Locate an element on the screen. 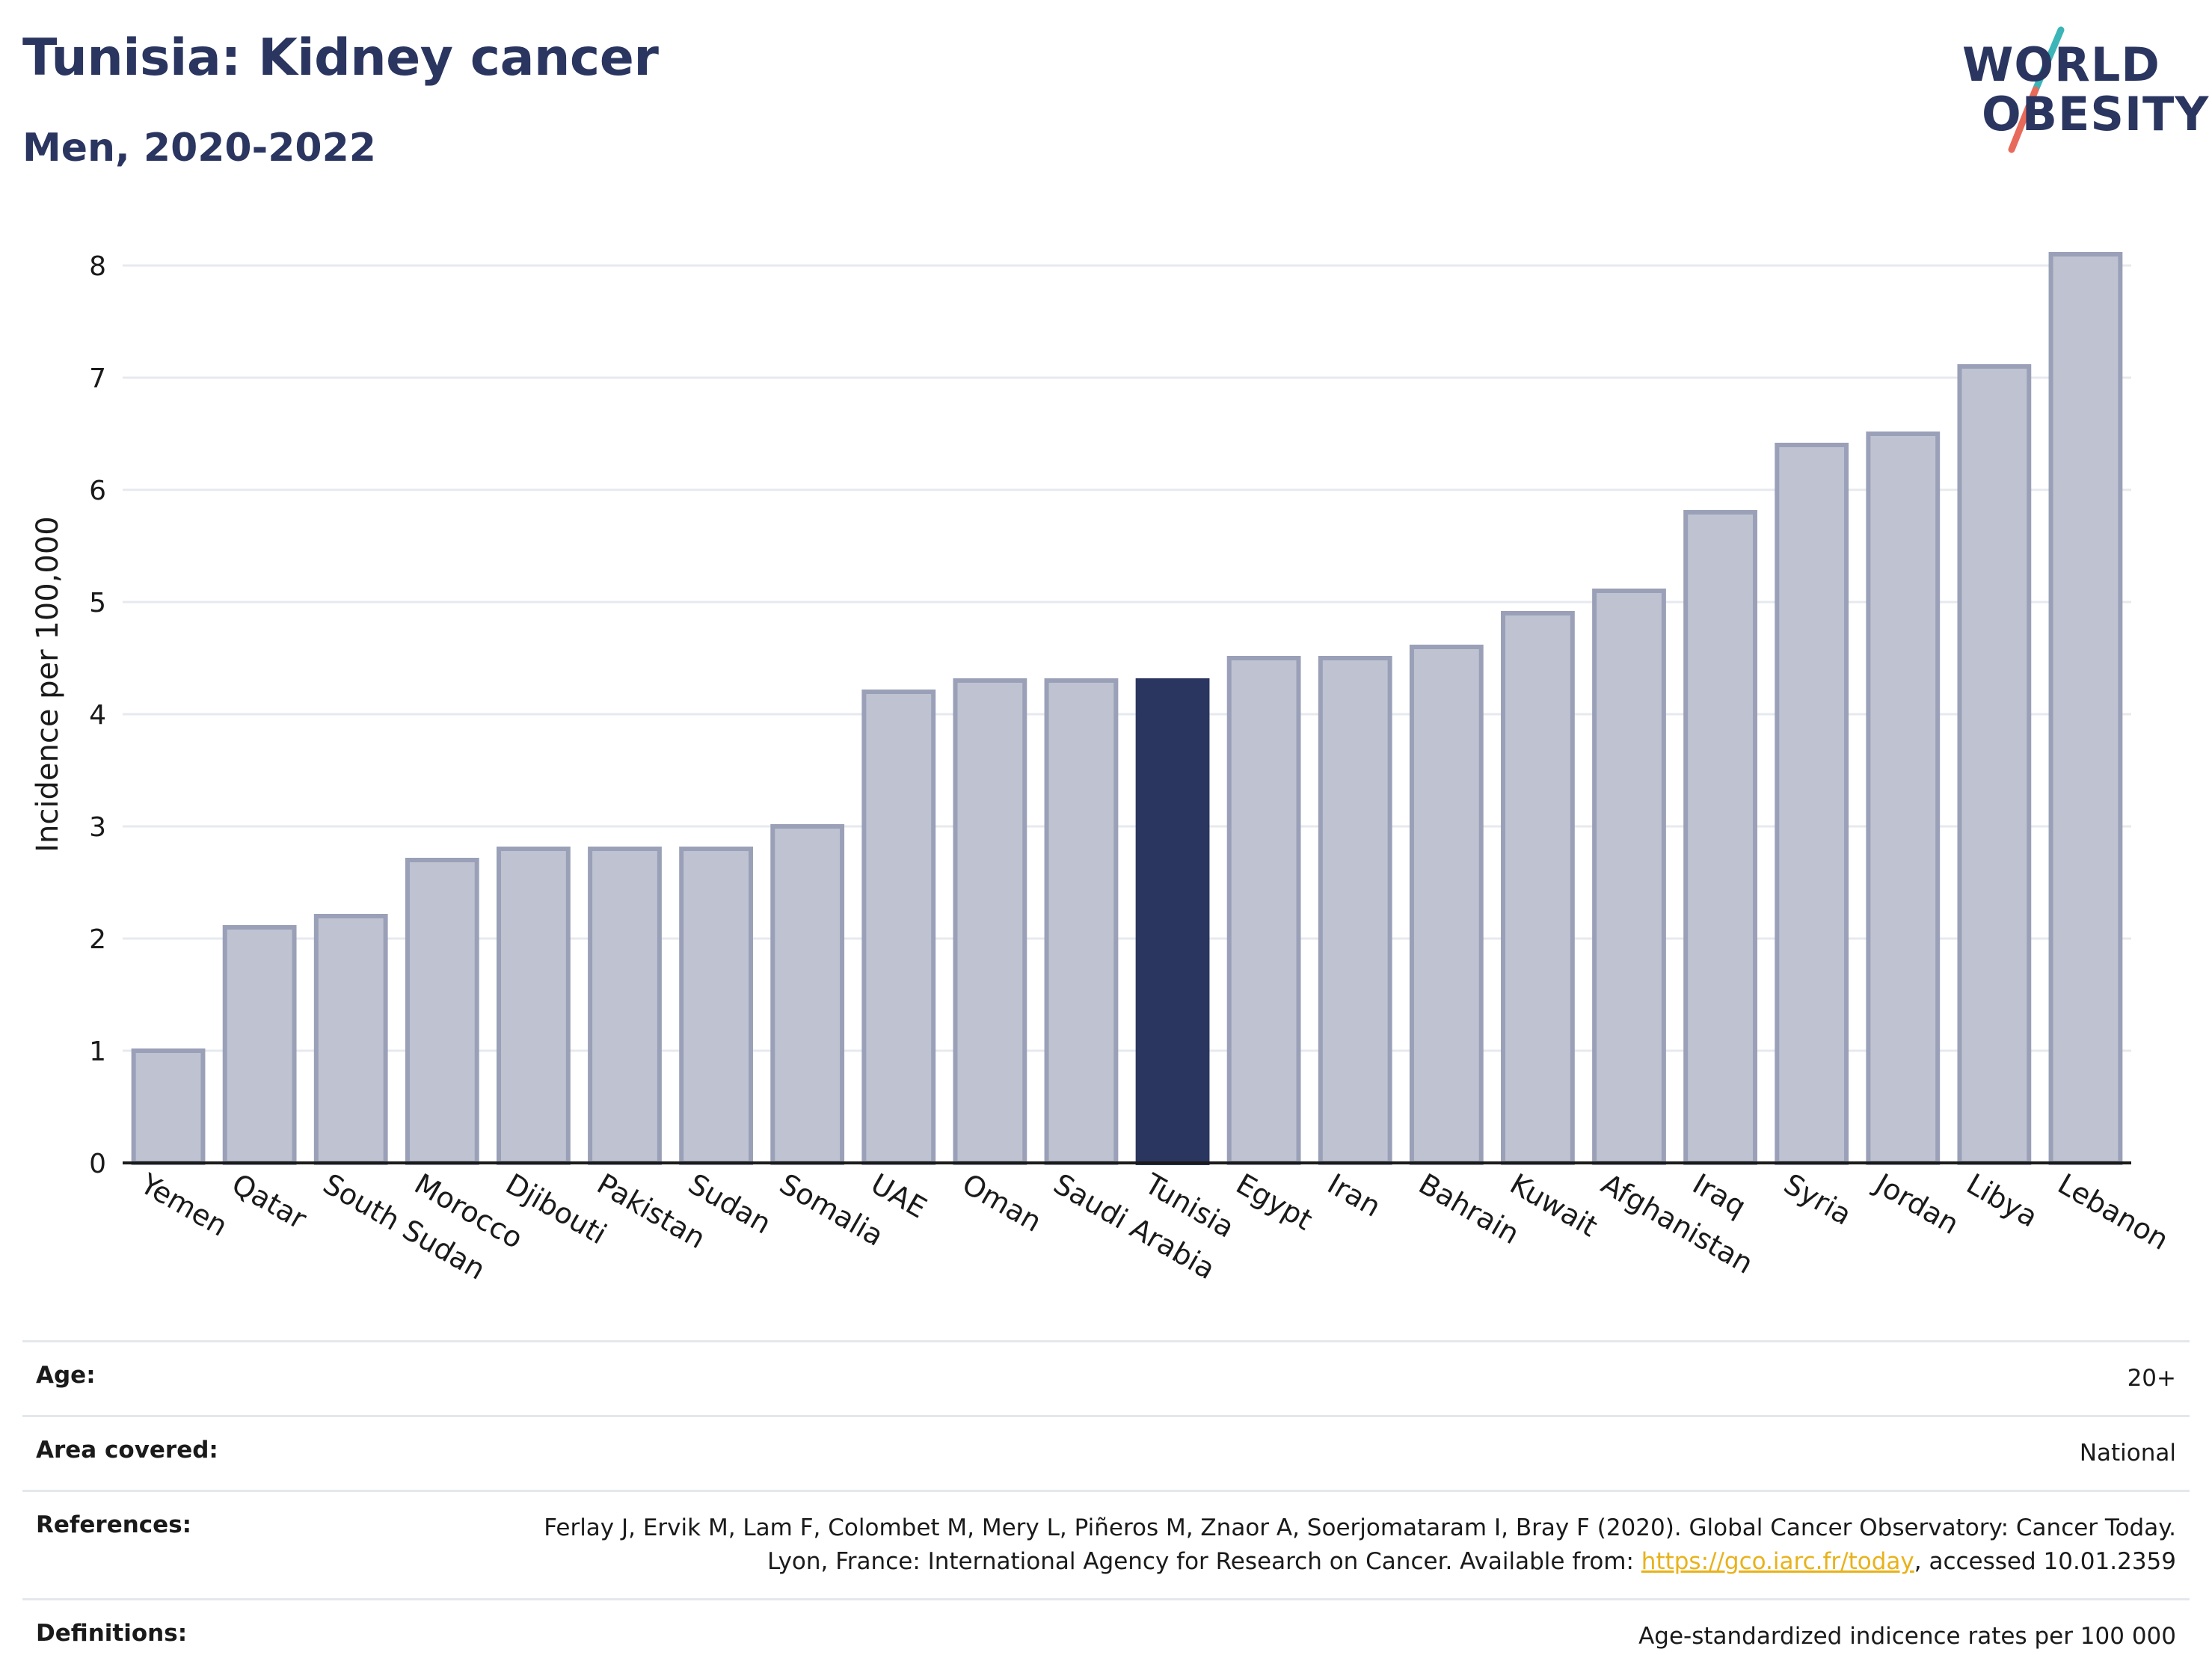 The width and height of the screenshot is (2212, 1655). y-tick-label: 4 is located at coordinates (97, 715).